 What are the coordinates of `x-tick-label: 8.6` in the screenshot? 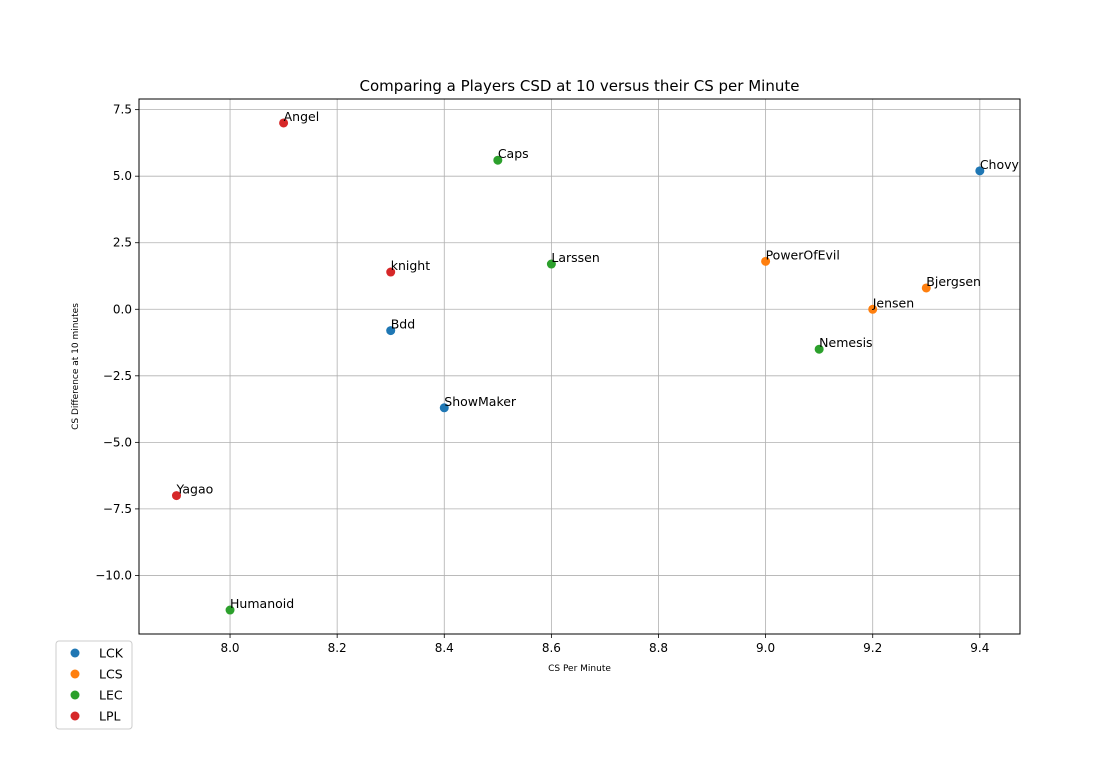 It's located at (551, 648).